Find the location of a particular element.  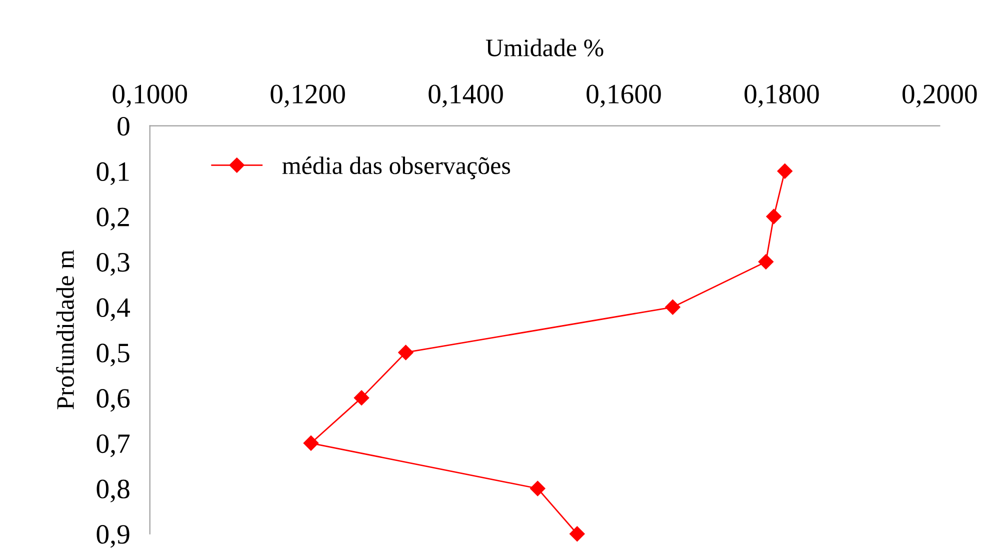

y-tick-label: 0,7 is located at coordinates (113, 446).